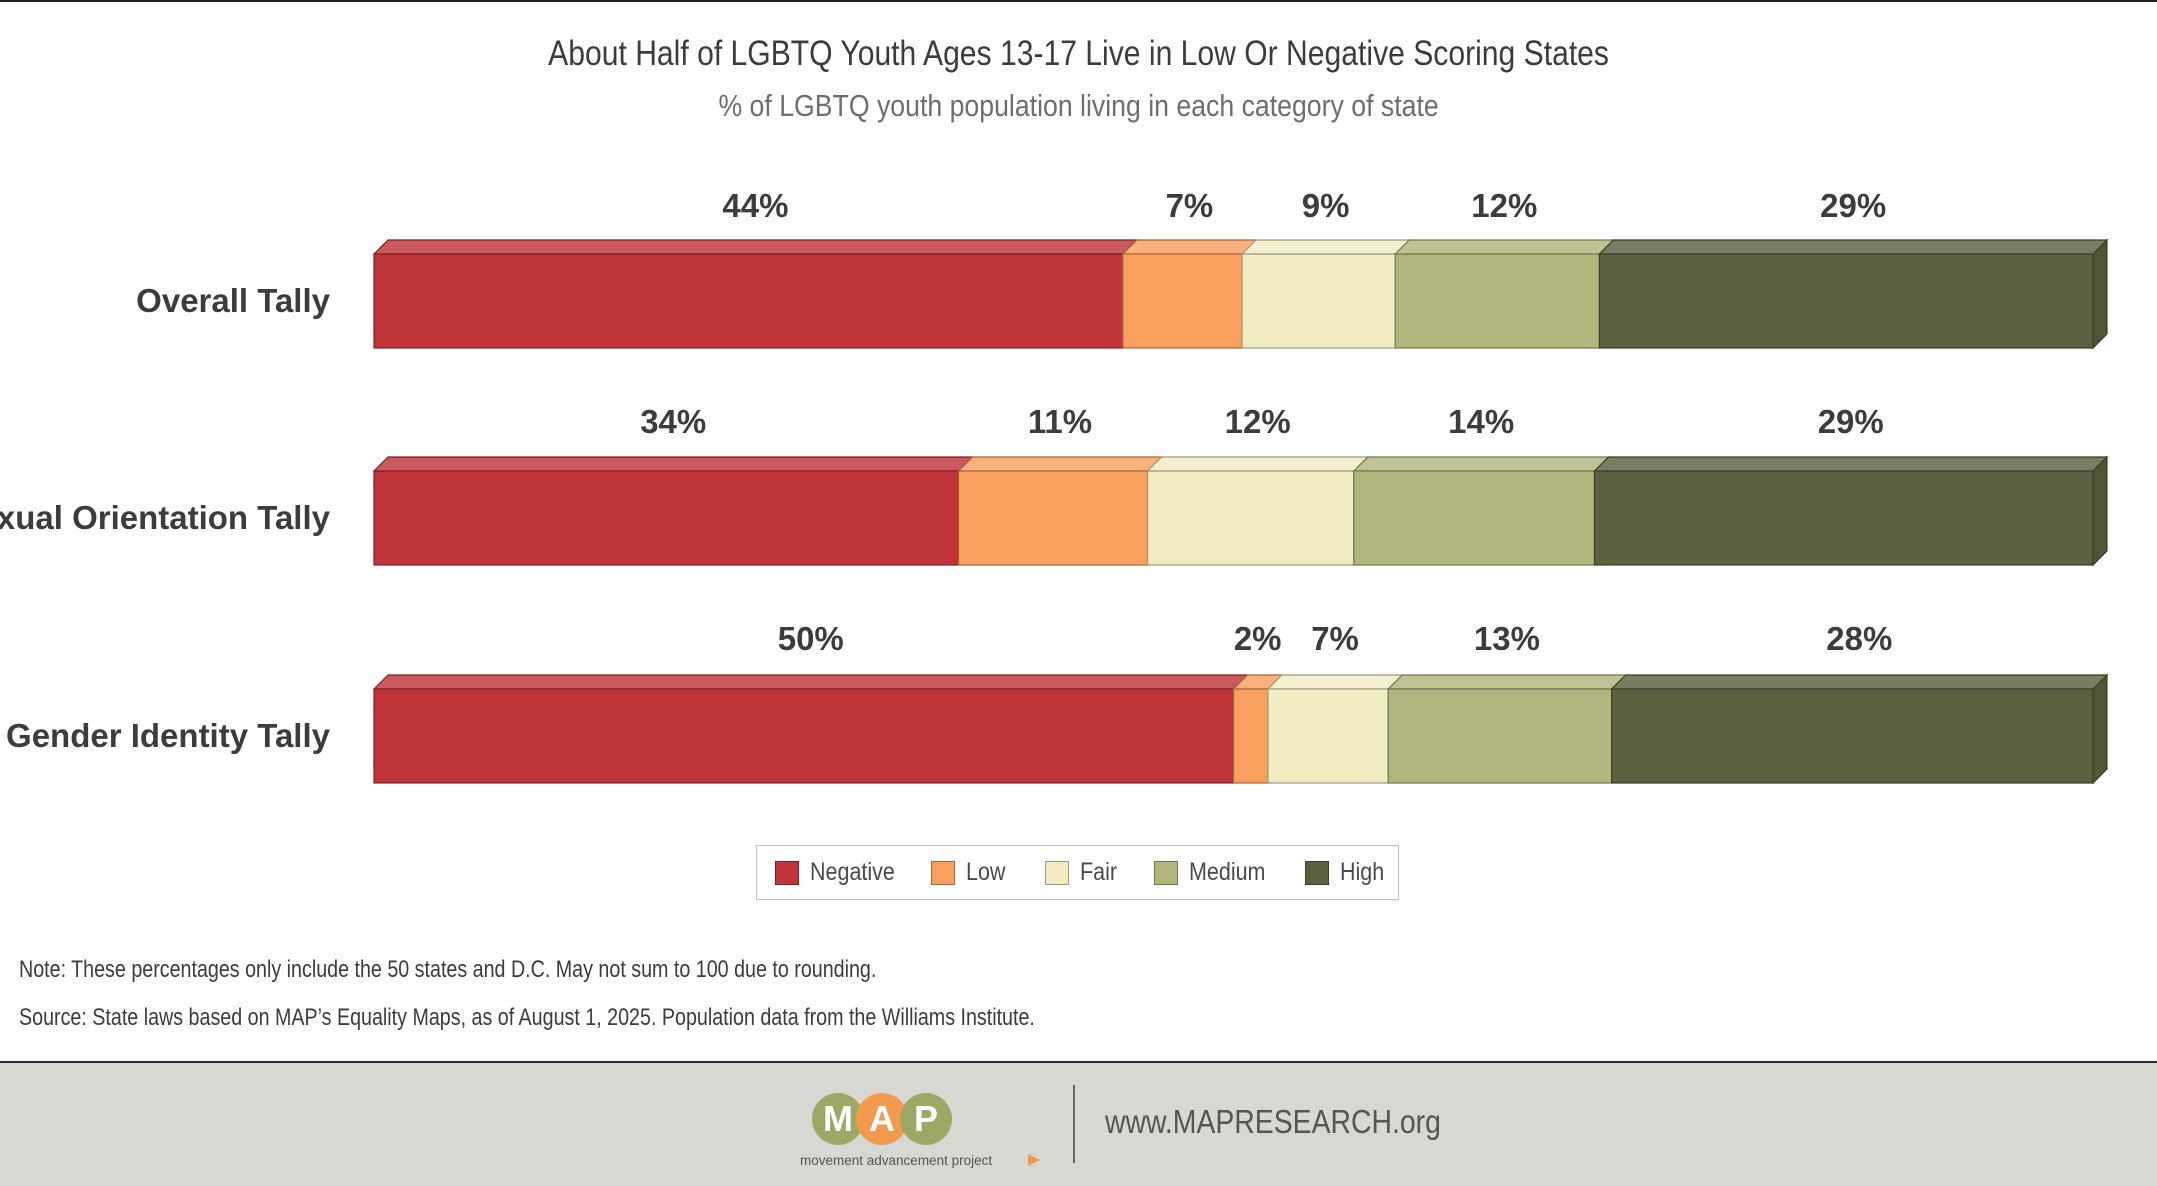 The image size is (2157, 1186). What do you see at coordinates (811, 638) in the screenshot?
I see `data-label: 50%` at bounding box center [811, 638].